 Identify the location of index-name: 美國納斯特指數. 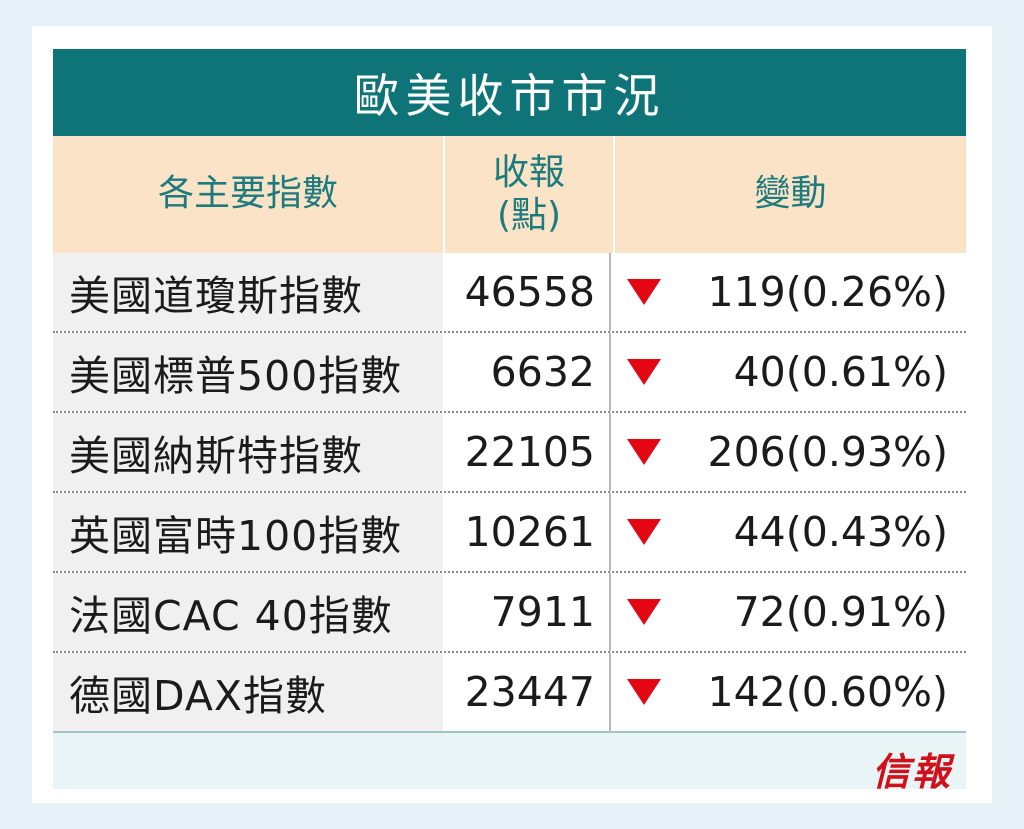
(248, 452).